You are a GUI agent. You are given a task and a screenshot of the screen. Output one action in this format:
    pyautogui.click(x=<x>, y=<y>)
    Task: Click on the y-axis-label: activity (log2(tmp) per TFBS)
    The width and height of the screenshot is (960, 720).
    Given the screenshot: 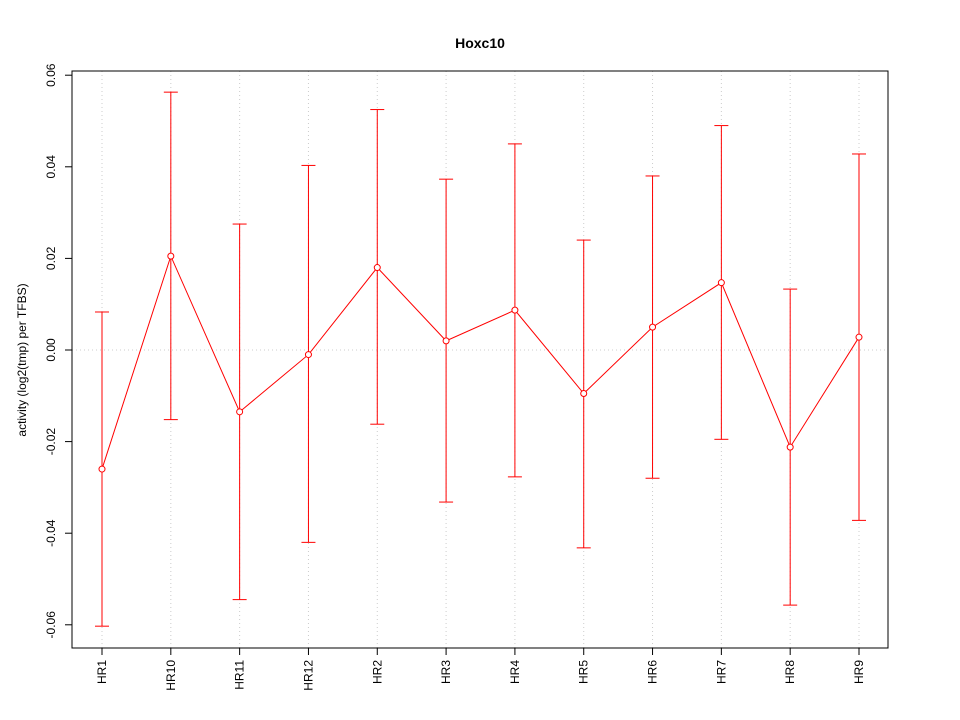 What is the action you would take?
    pyautogui.click(x=22, y=359)
    